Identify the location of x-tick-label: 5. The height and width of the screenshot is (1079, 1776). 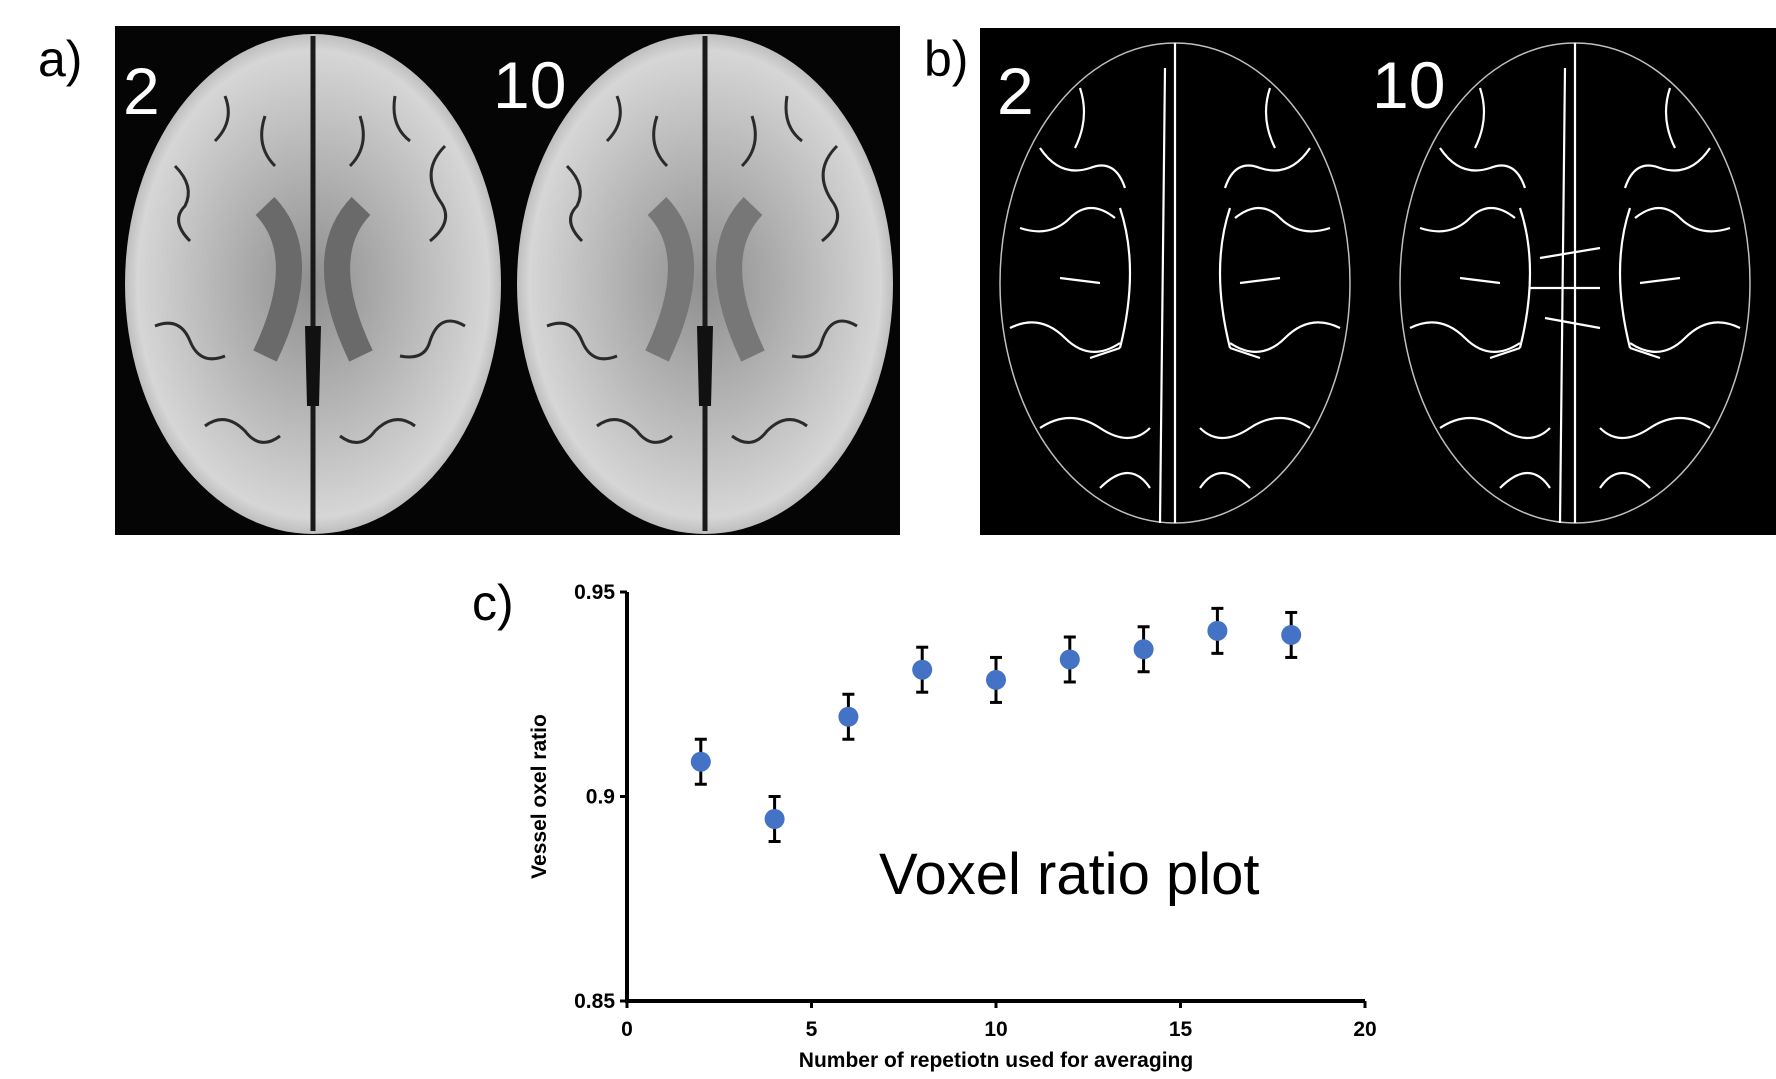
(812, 1029).